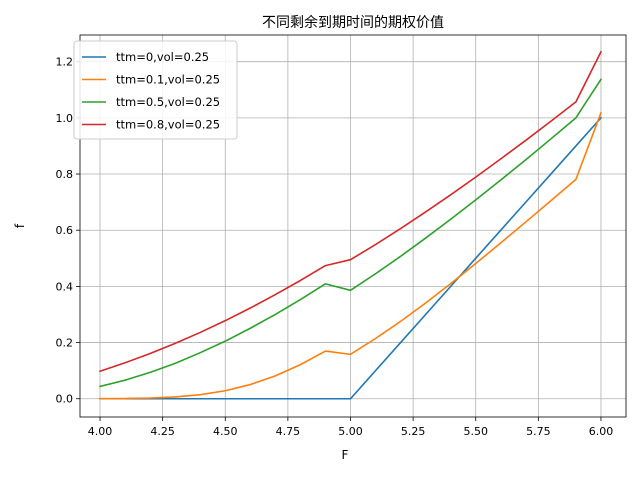  Describe the element at coordinates (288, 431) in the screenshot. I see `x-tick-label: 4.75` at that location.